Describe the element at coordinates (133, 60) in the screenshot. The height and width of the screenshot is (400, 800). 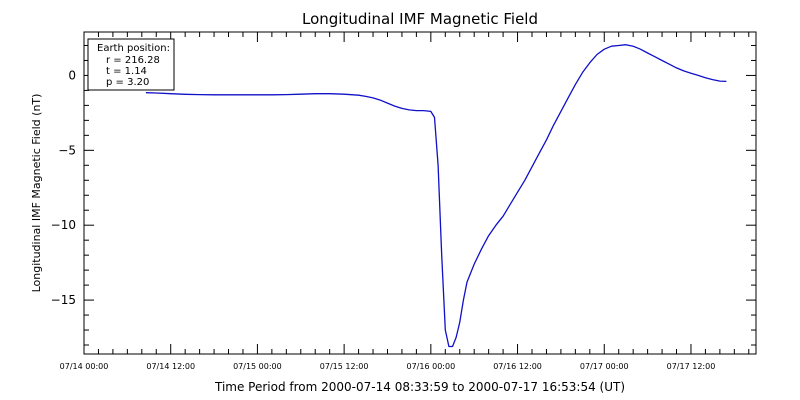
I see `earth-position-r: r = 216.28` at that location.